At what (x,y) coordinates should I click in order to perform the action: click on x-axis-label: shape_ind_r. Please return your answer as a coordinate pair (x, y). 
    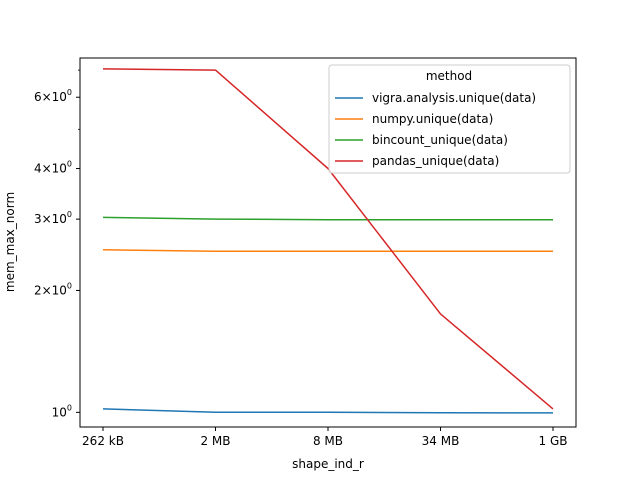
    Looking at the image, I should click on (328, 464).